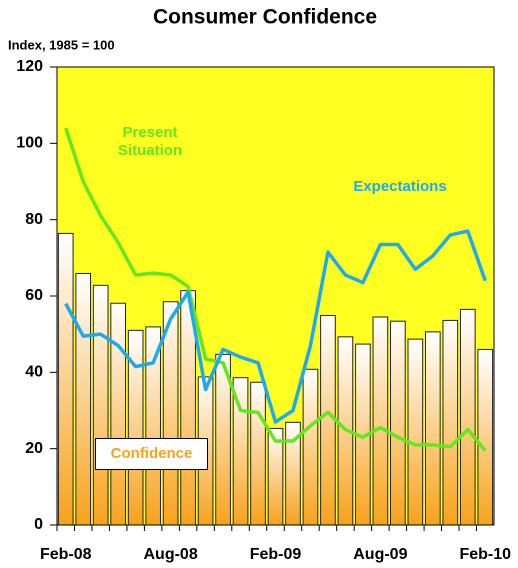  I want to click on y-tick-label: 80, so click(34, 219).